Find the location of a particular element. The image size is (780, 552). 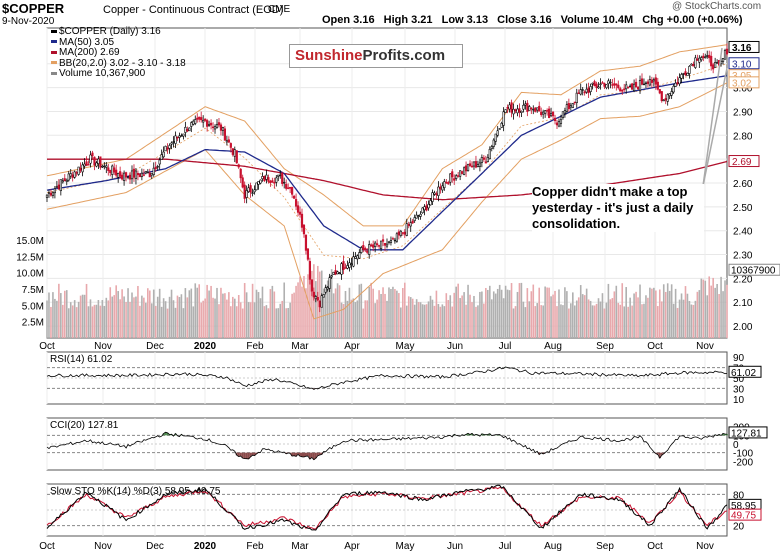

price-label: 3.10 is located at coordinates (742, 64).